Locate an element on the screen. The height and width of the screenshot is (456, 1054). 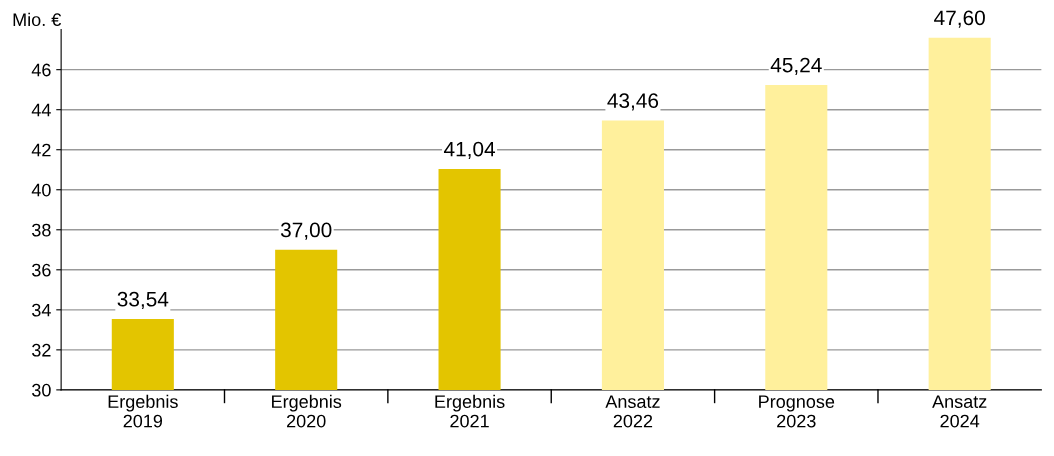
x-tick-label: Ergebnis 2021 is located at coordinates (470, 411).